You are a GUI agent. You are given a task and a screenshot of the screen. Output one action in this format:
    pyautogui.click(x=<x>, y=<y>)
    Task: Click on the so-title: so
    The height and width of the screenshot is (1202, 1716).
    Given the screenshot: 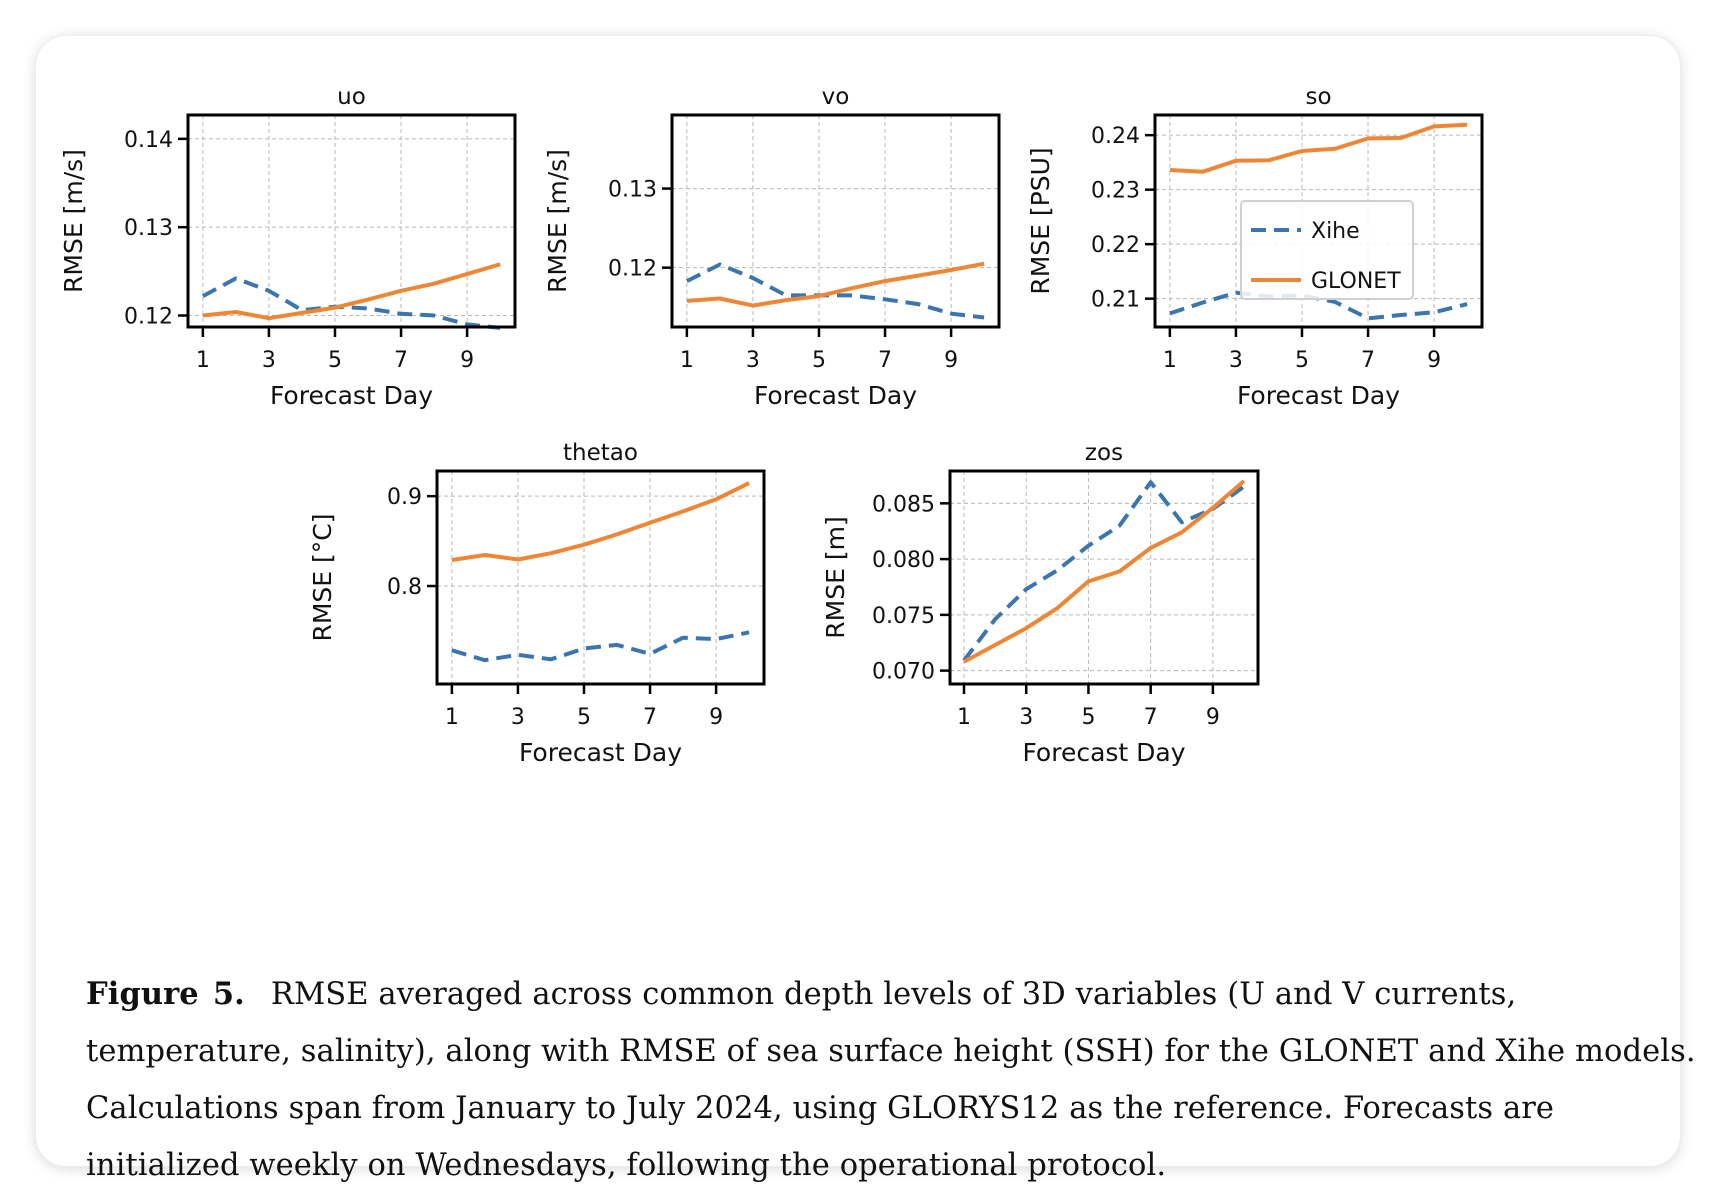 What is the action you would take?
    pyautogui.click(x=1318, y=97)
    